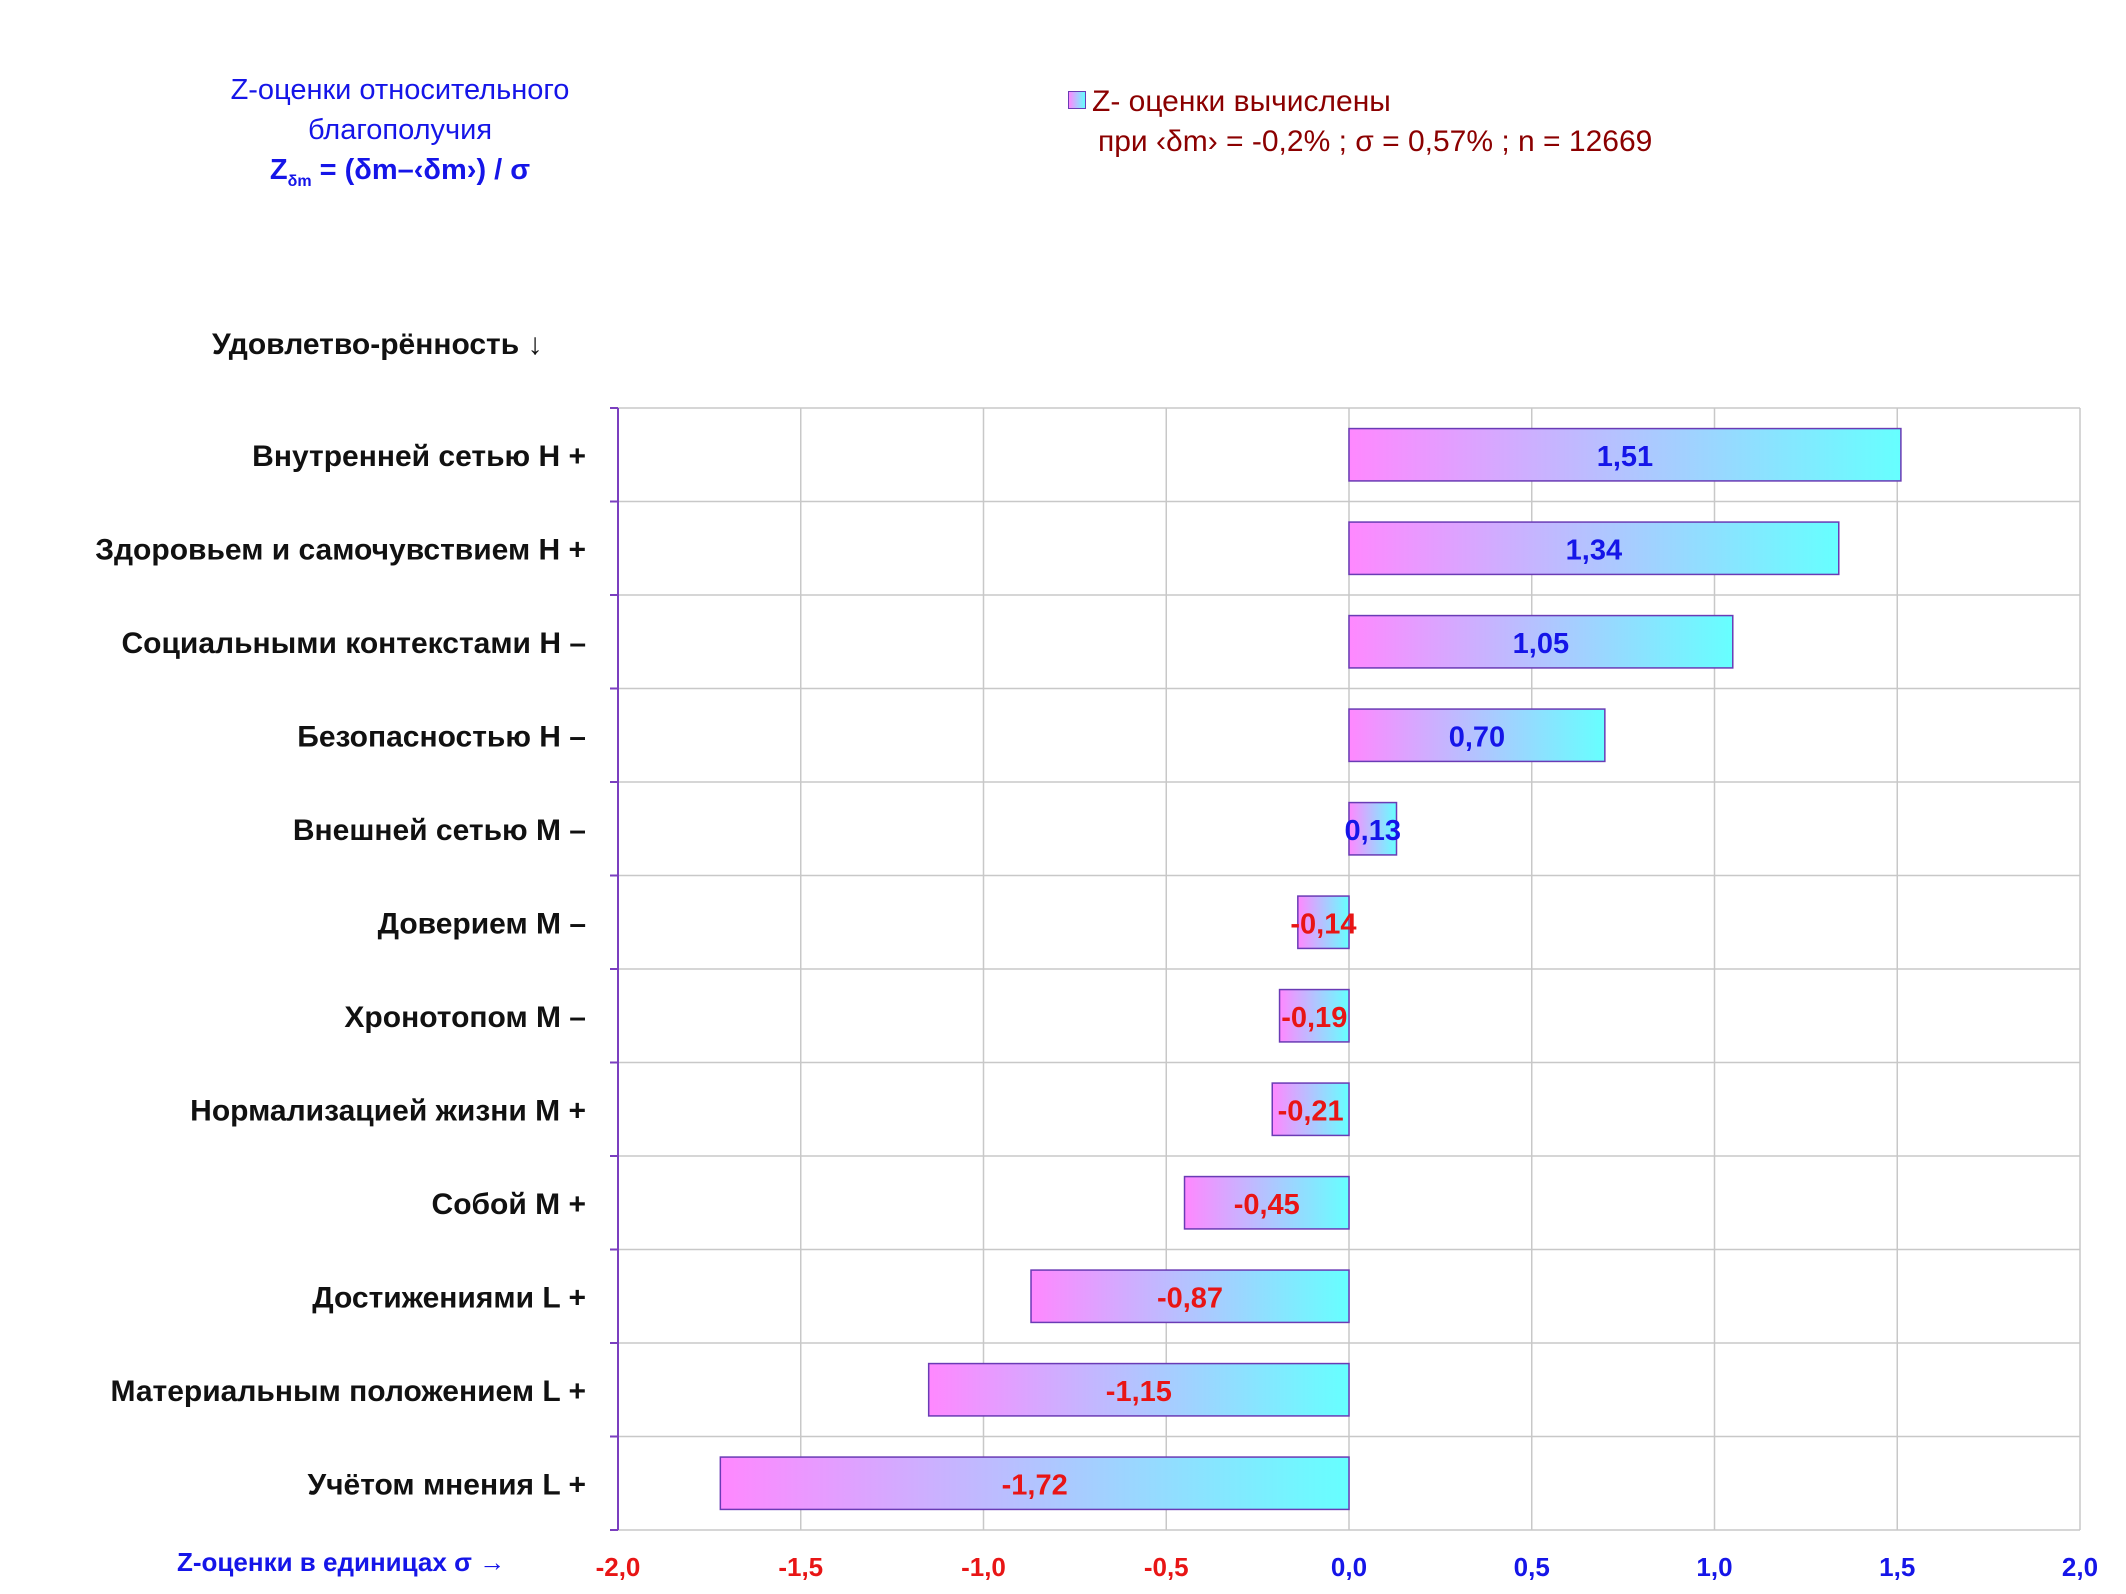 The width and height of the screenshot is (2126, 1594). Describe the element at coordinates (1241, 101) in the screenshot. I see `legend-line-1: Z- оценки вычислены` at that location.